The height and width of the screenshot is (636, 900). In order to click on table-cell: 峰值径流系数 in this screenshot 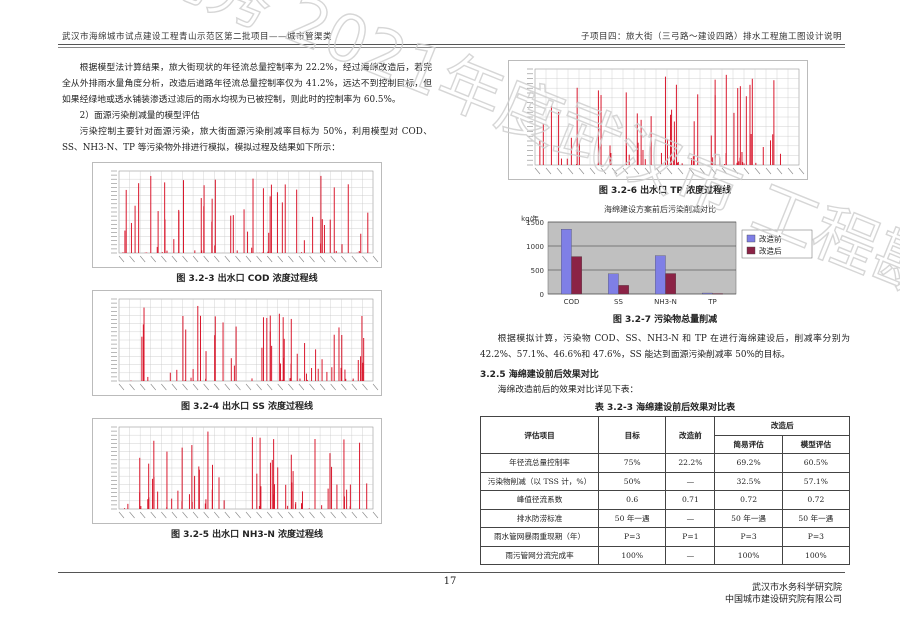, I will do `click(539, 500)`.